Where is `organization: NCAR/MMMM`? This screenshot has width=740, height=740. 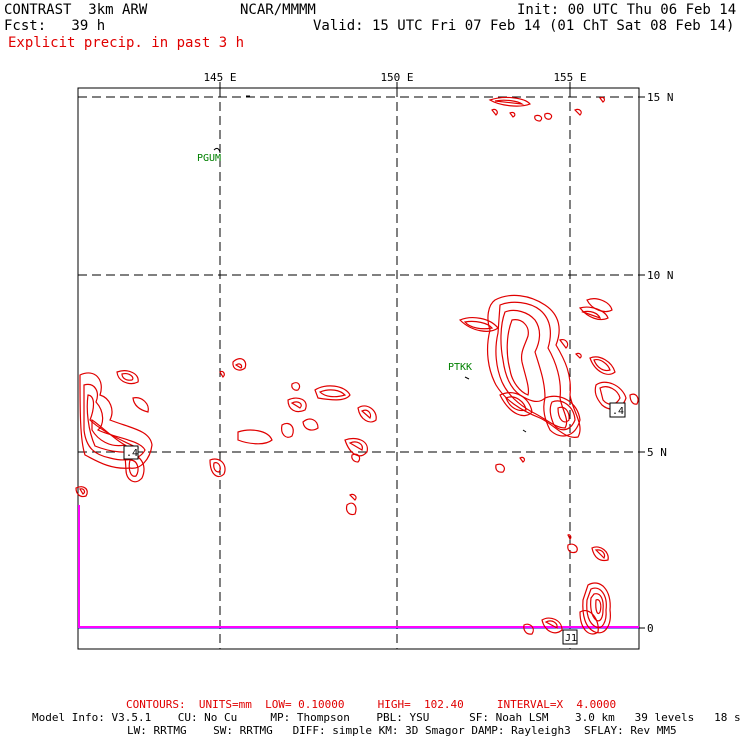
organization: NCAR/MMMM is located at coordinates (278, 10).